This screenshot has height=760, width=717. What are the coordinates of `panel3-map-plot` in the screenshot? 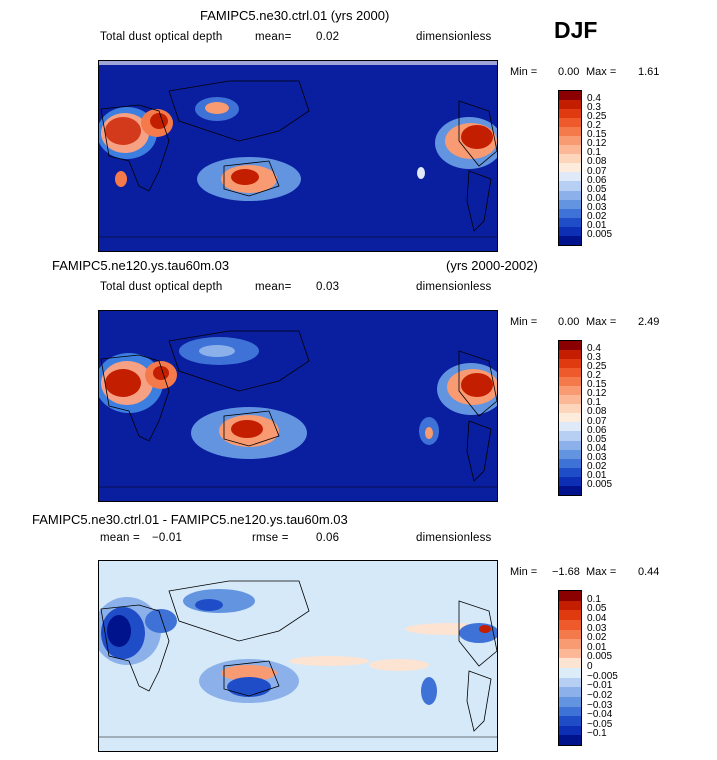 It's located at (298, 656).